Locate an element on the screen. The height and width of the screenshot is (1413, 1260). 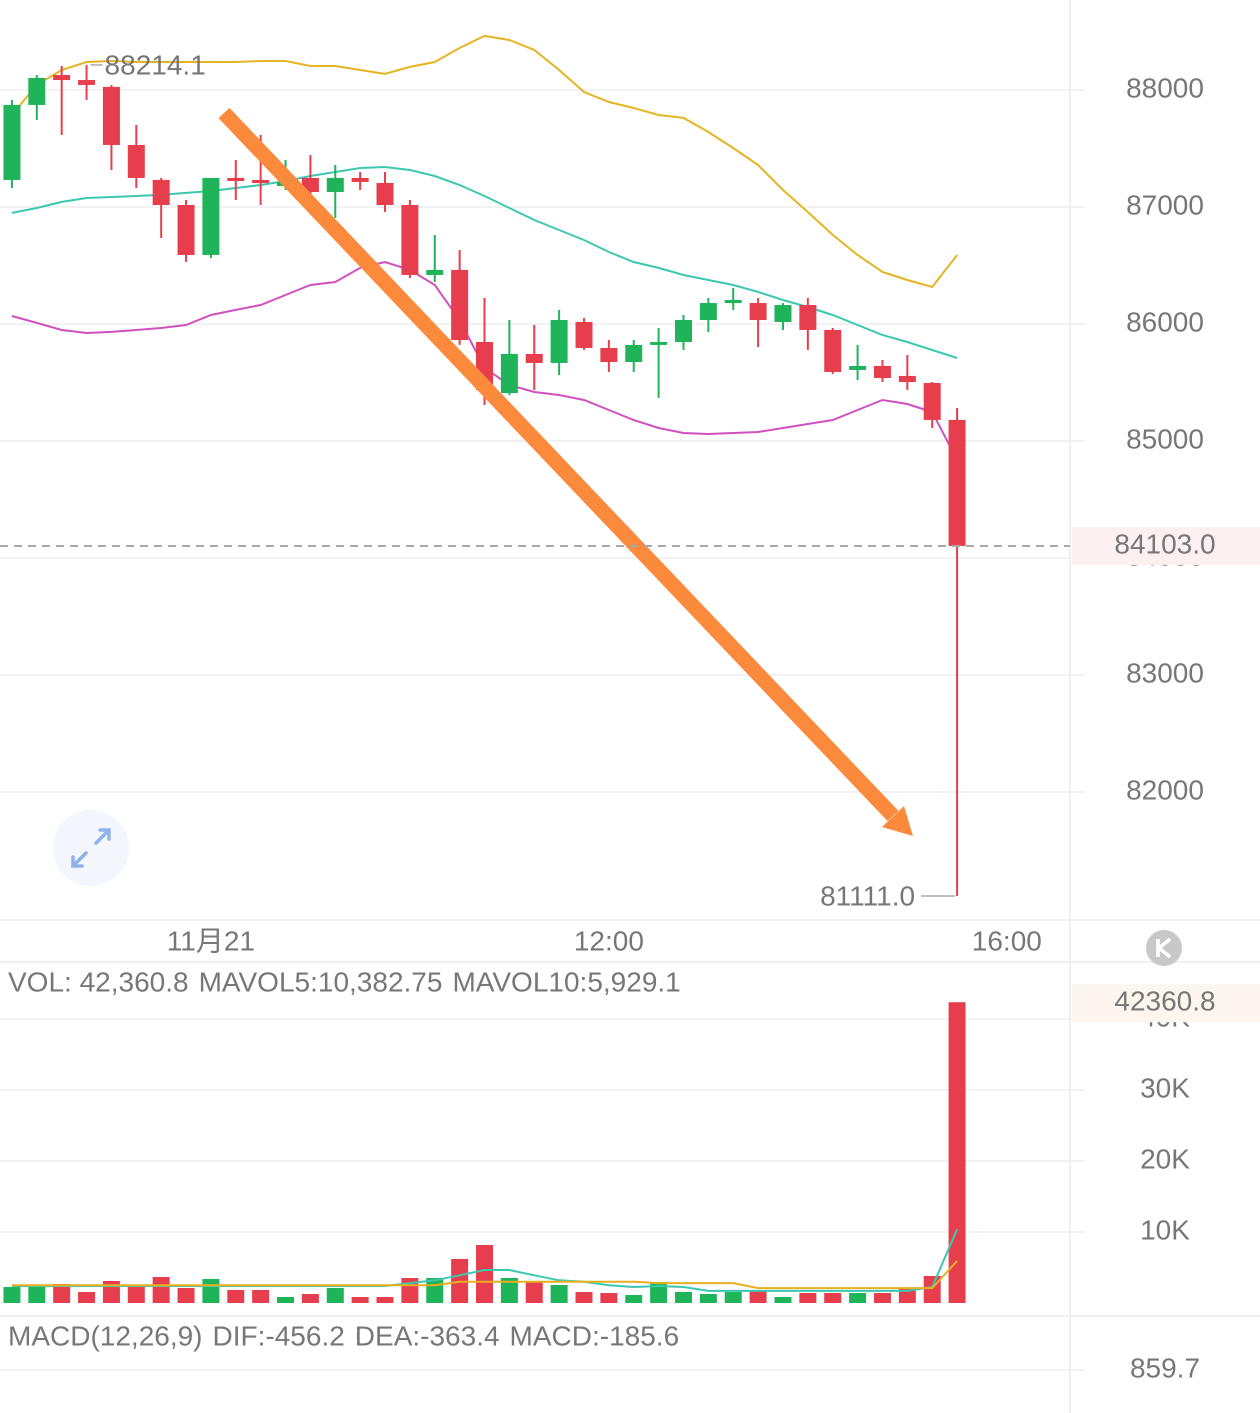
price-label-bg is located at coordinates (1166, 545).